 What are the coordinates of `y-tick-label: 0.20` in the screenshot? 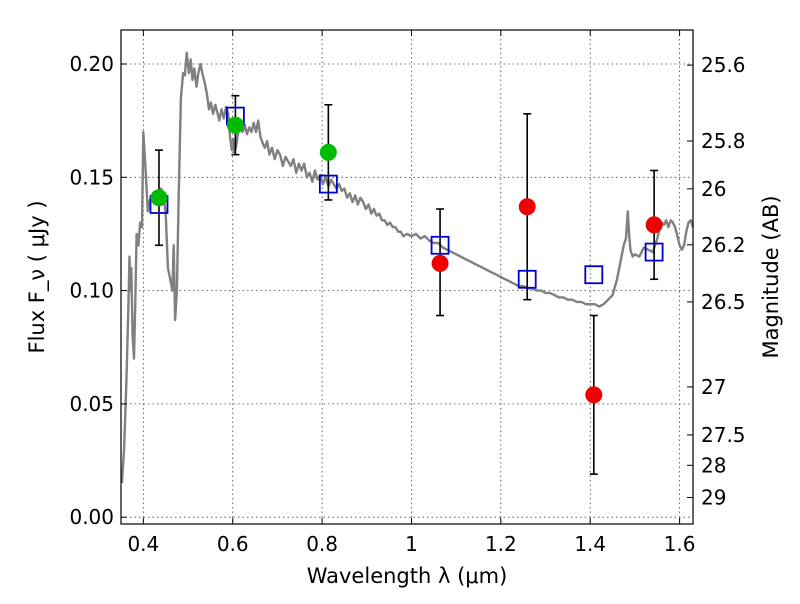 It's located at (91, 64).